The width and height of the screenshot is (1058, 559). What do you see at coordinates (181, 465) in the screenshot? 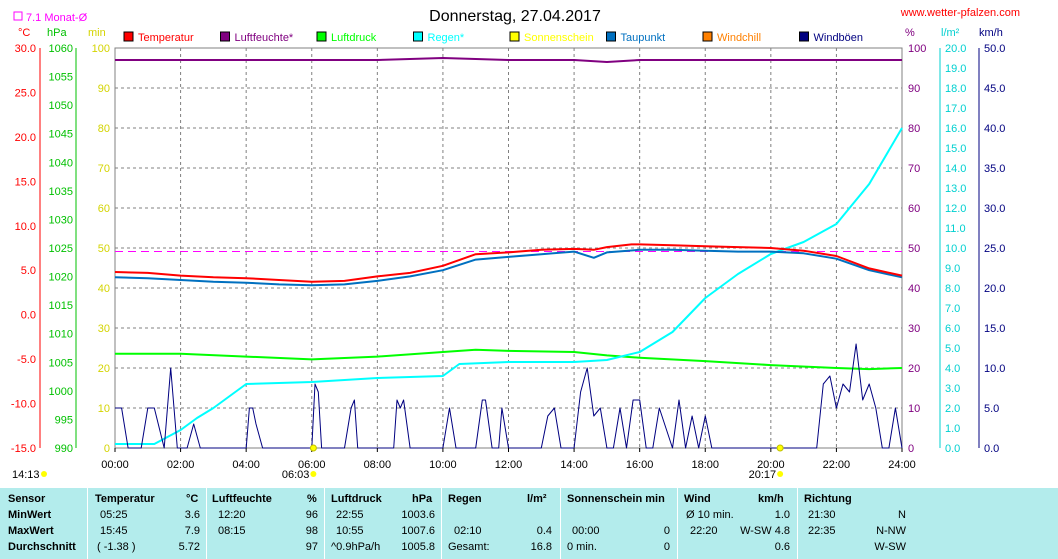
I see `x-tick-label: 02:00` at bounding box center [181, 465].